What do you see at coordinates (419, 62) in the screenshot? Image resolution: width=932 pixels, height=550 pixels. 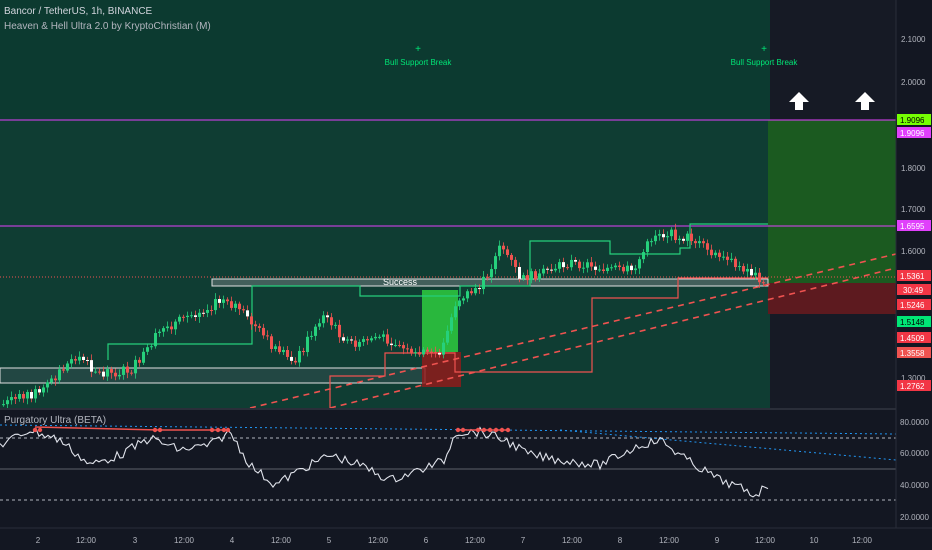 I see `bull-break-label-1: Bull Support Break` at bounding box center [419, 62].